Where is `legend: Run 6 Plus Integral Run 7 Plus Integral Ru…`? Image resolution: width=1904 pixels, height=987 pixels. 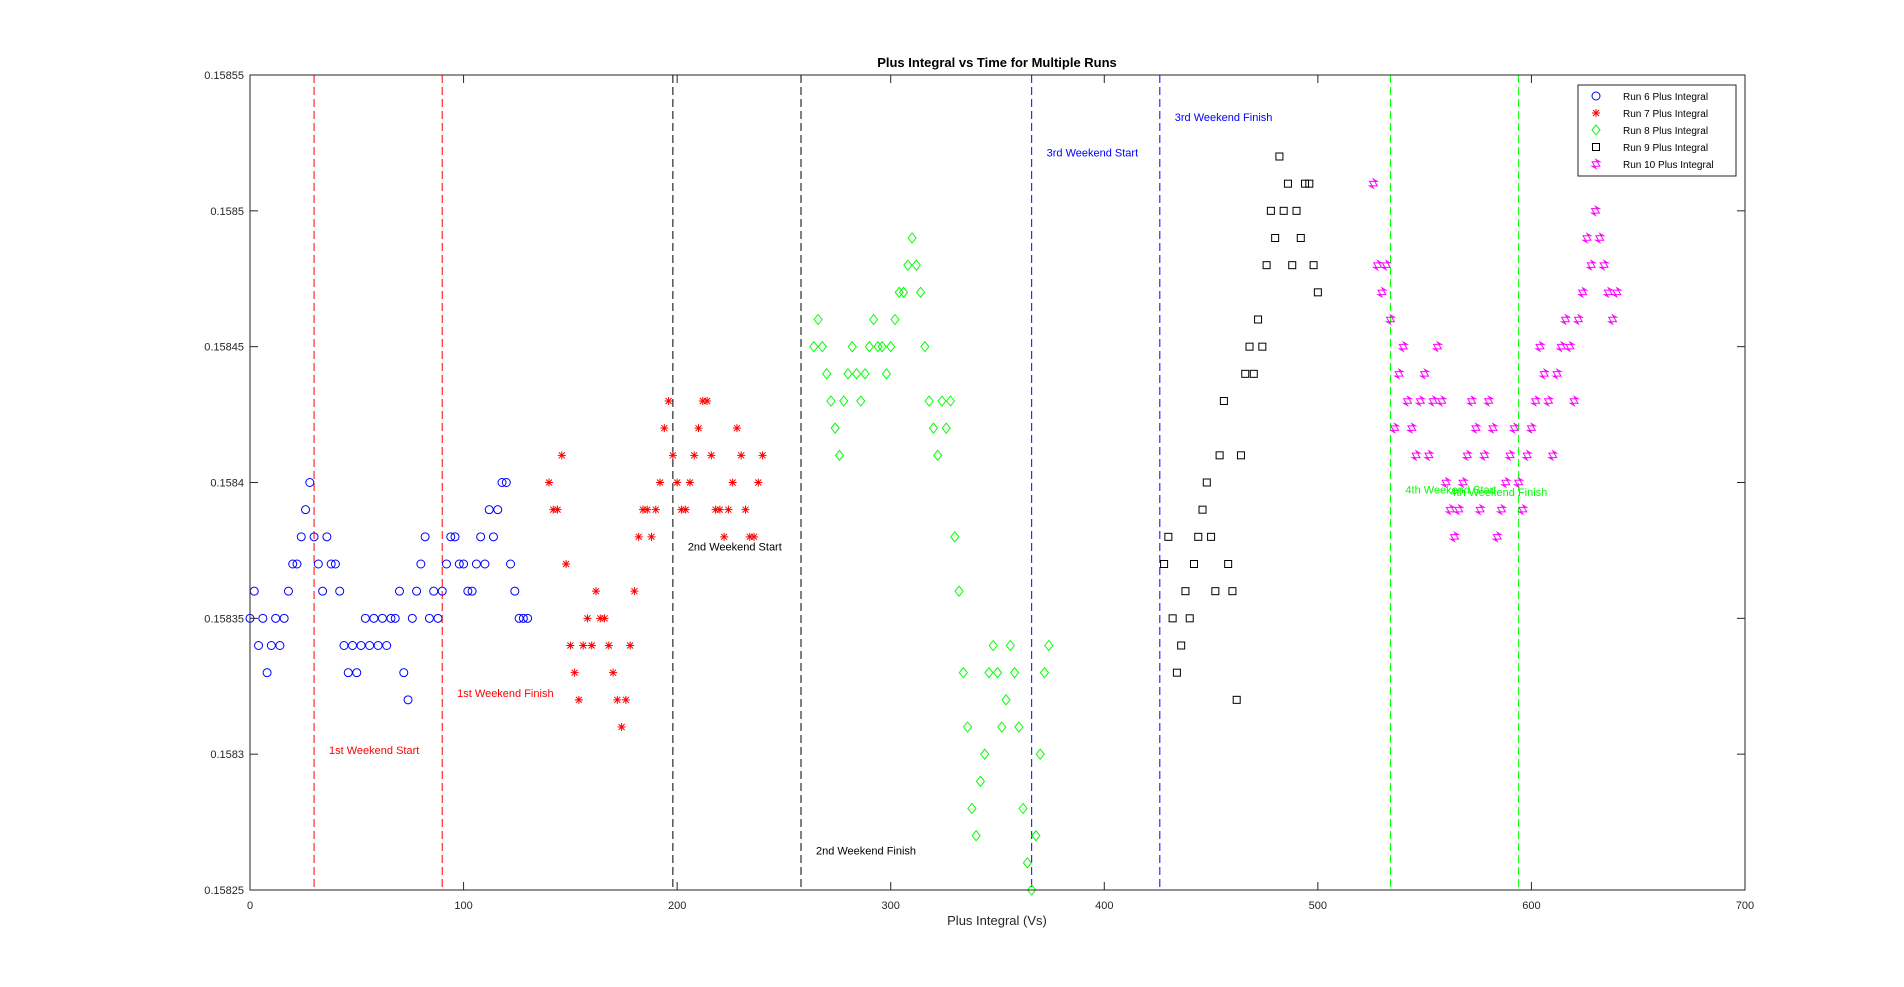
legend: Run 6 Plus Integral Run 7 Plus Integral Ru… is located at coordinates (1657, 130).